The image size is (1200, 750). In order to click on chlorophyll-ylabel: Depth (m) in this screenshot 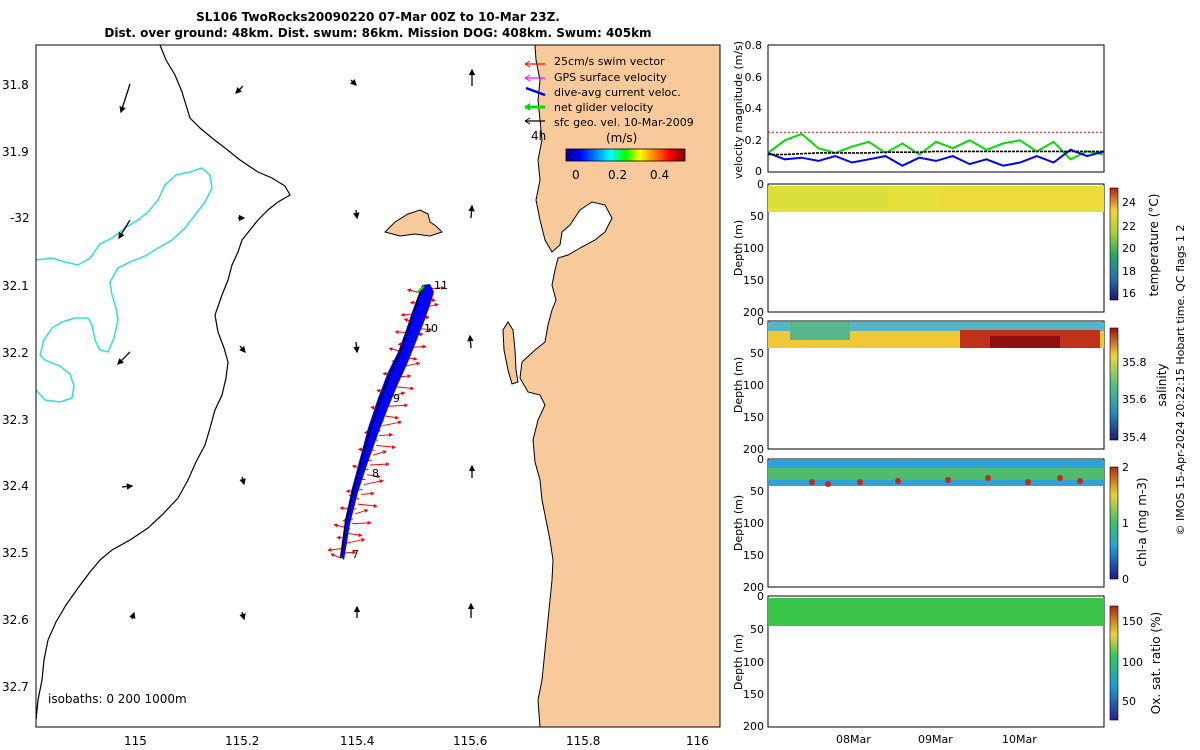, I will do `click(738, 523)`.